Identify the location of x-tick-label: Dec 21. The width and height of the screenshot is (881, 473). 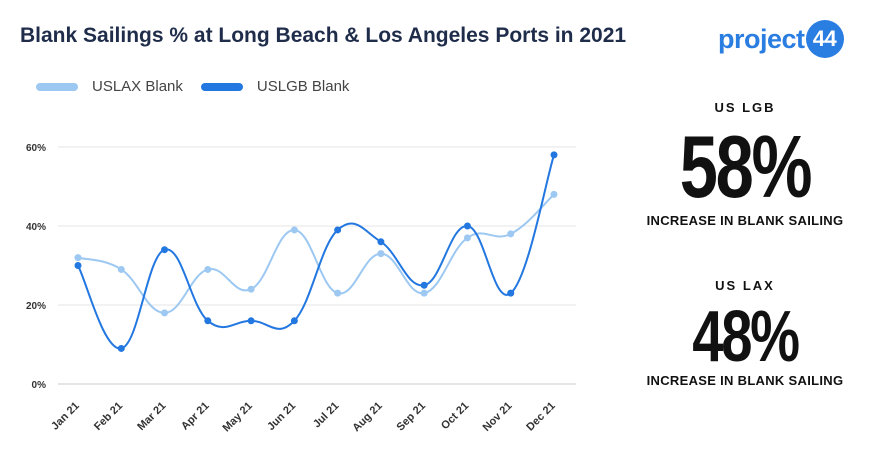
(541, 417).